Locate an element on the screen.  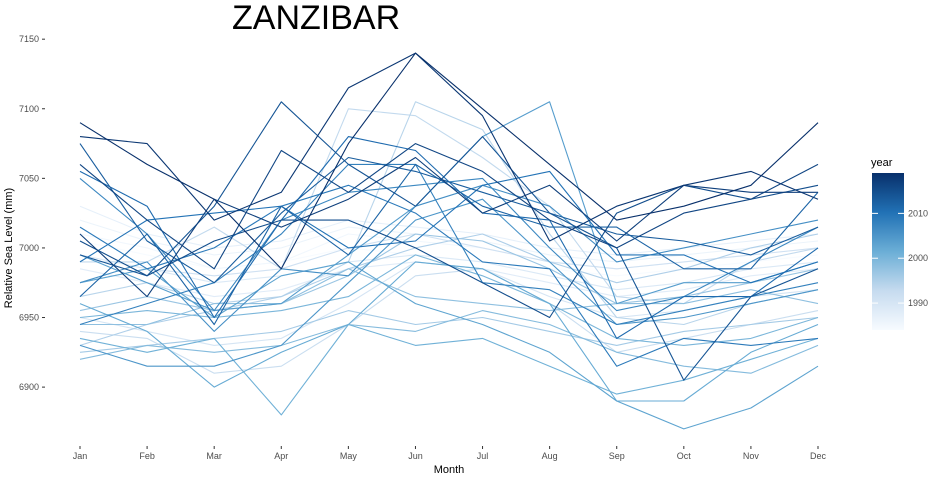
x-tick-label: Aug is located at coordinates (550, 456).